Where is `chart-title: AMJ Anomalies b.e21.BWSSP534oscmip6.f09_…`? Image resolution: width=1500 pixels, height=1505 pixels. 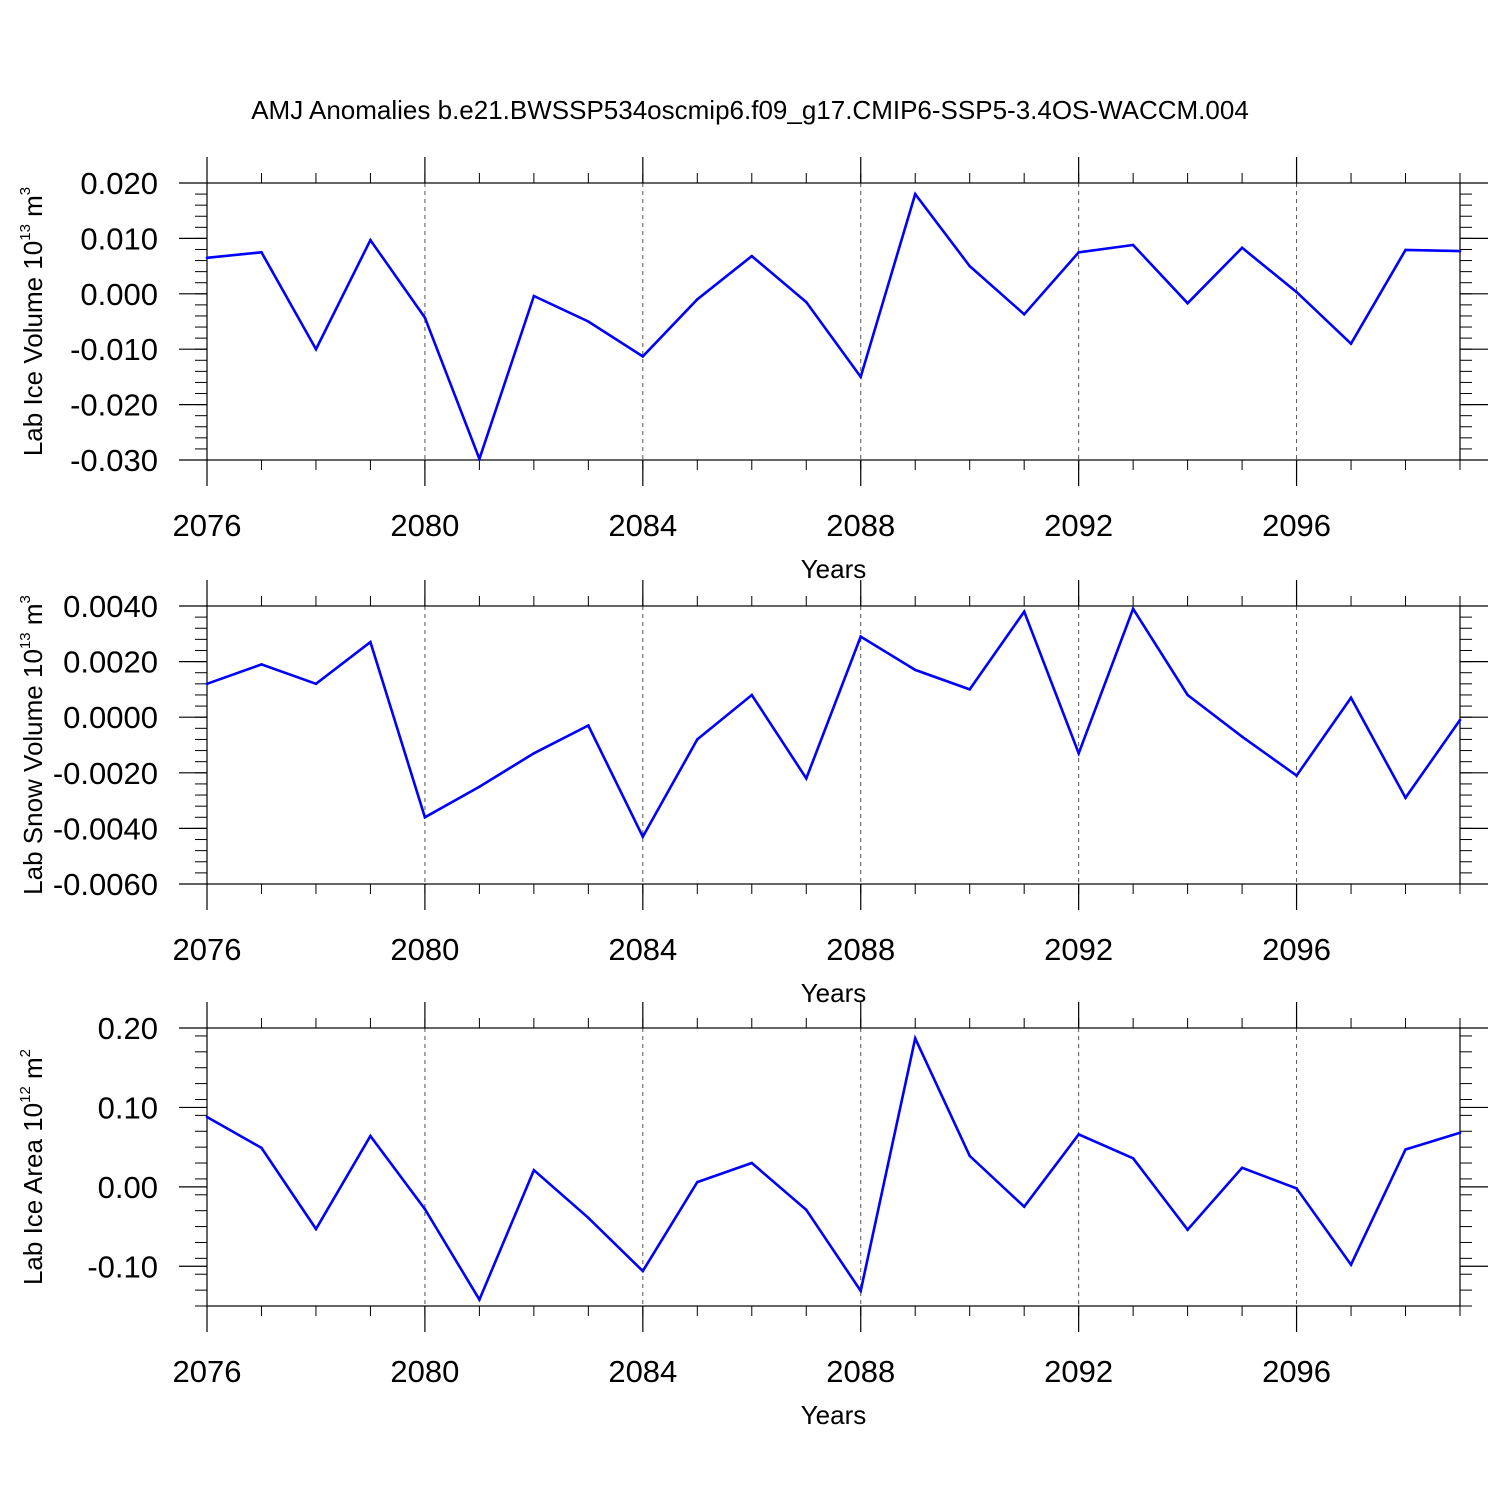
chart-title: AMJ Anomalies b.e21.BWSSP534oscmip6.f09_… is located at coordinates (750, 110).